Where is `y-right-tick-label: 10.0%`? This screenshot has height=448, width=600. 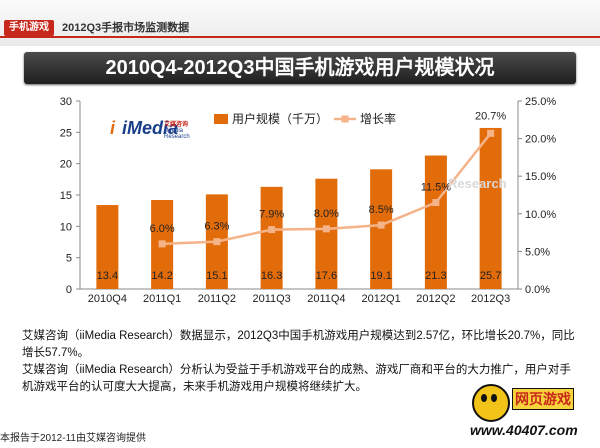
y-right-tick-label: 10.0% is located at coordinates (540, 215).